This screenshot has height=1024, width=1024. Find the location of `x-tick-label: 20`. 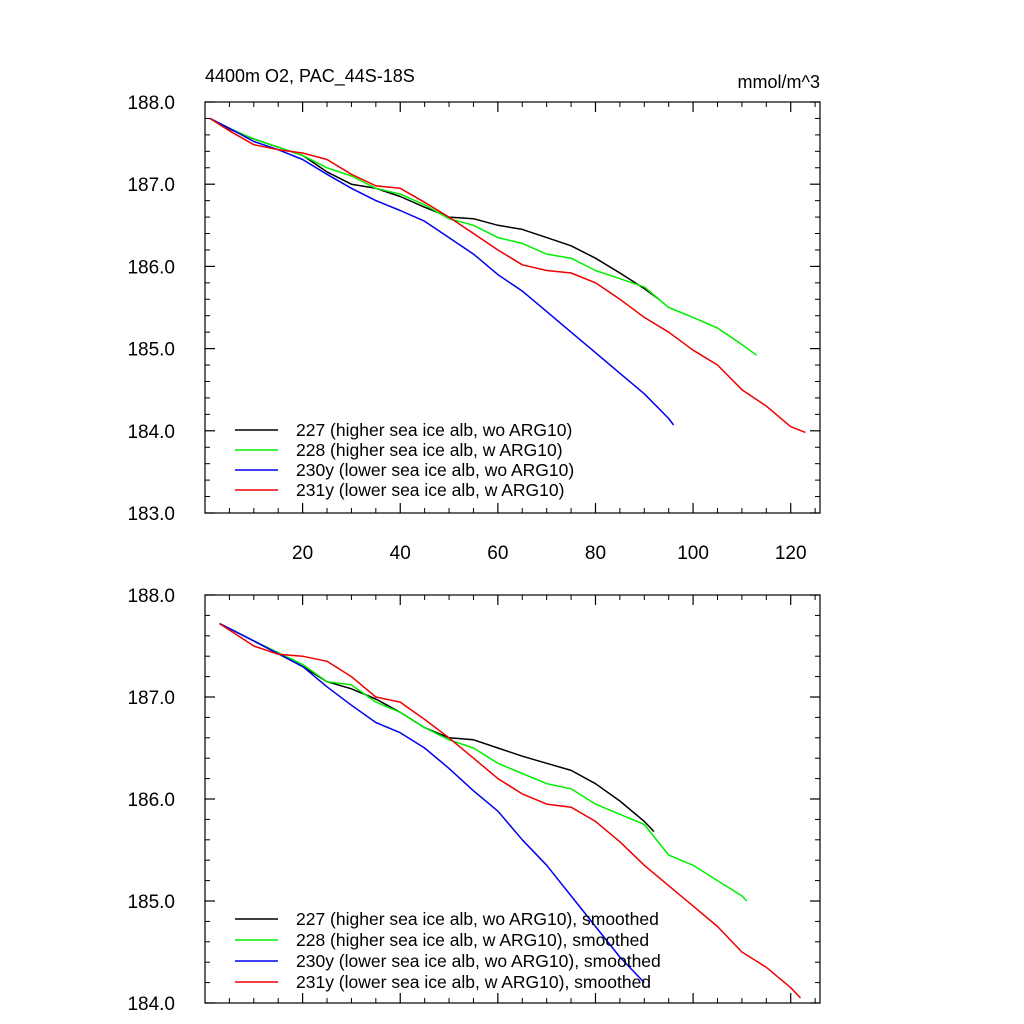

x-tick-label: 20 is located at coordinates (302, 553).